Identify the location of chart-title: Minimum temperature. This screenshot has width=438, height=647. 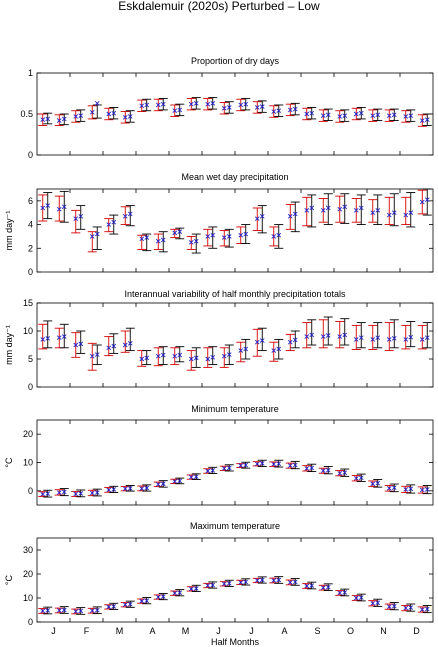
(235, 409).